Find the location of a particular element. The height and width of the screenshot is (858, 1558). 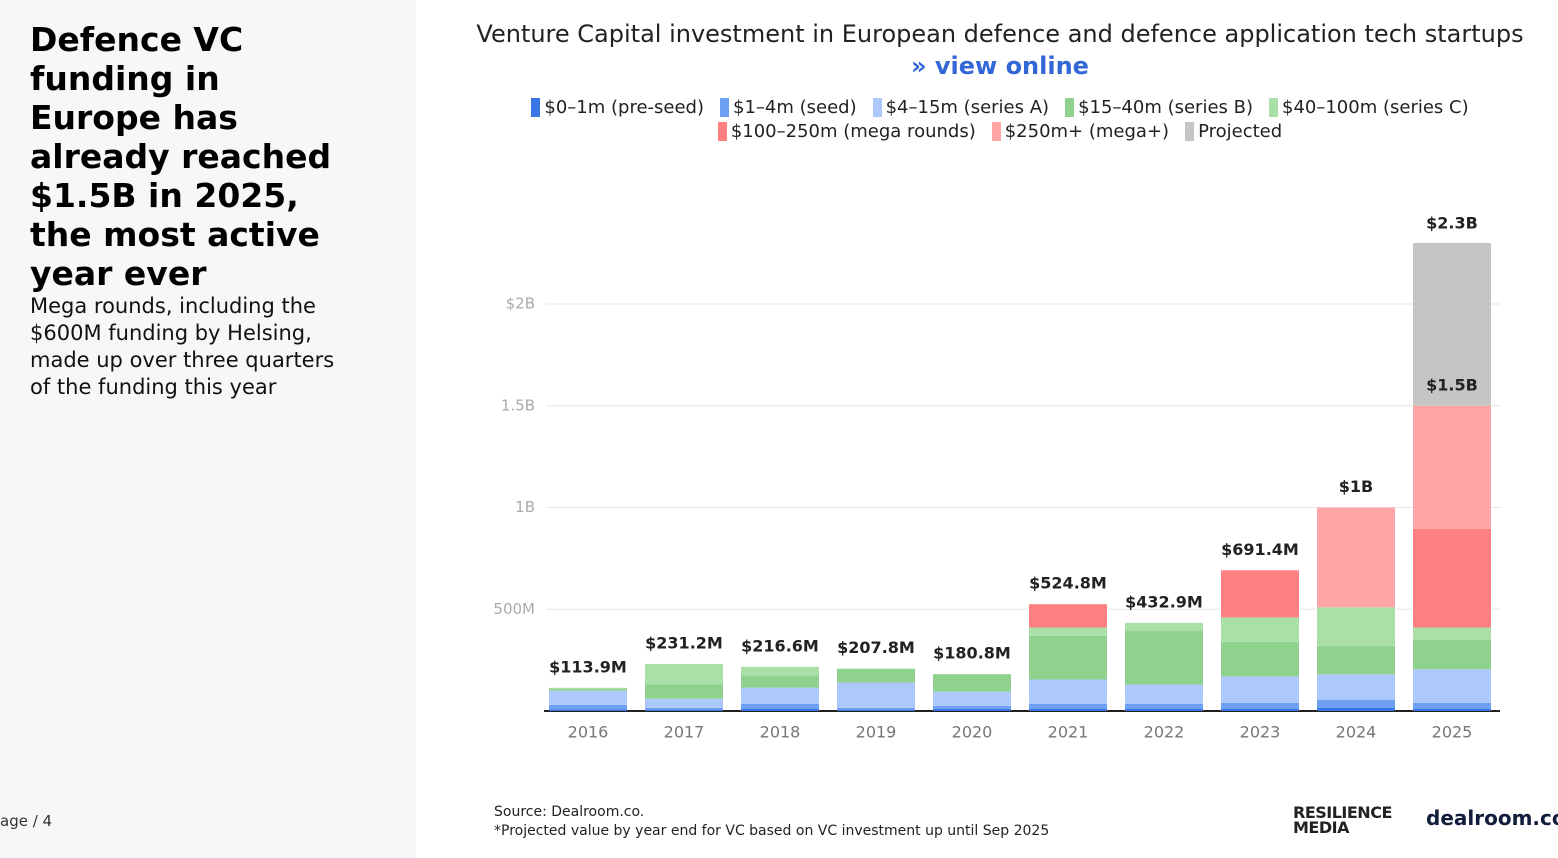

x-tick-label: 2025 is located at coordinates (1452, 732).